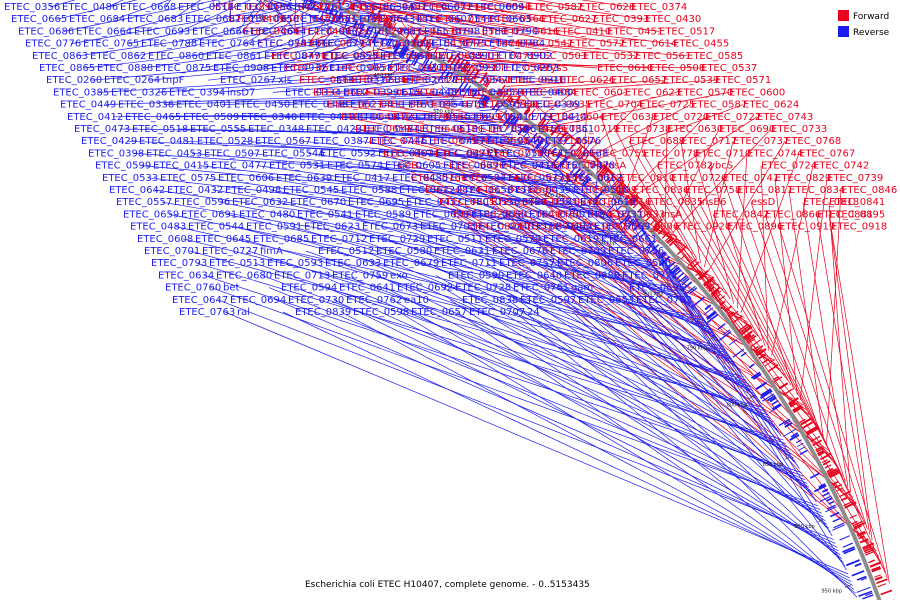 Image resolution: width=900 pixels, height=600 pixels. Describe the element at coordinates (334, 129) in the screenshot. I see `reverse-gene-label: ETEC_0423` at that location.